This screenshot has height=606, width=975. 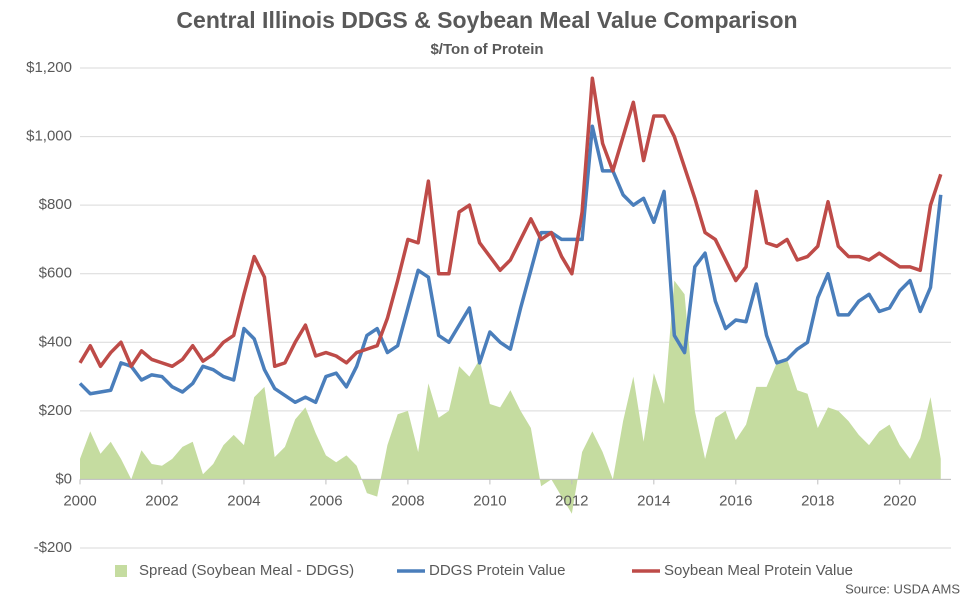 I want to click on legend-label: Spread (Soybean Meal - DDGS), so click(x=246, y=570).